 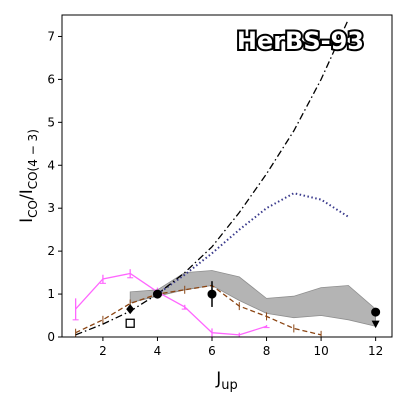 I want to click on x-tick-label: 6, so click(x=212, y=351).